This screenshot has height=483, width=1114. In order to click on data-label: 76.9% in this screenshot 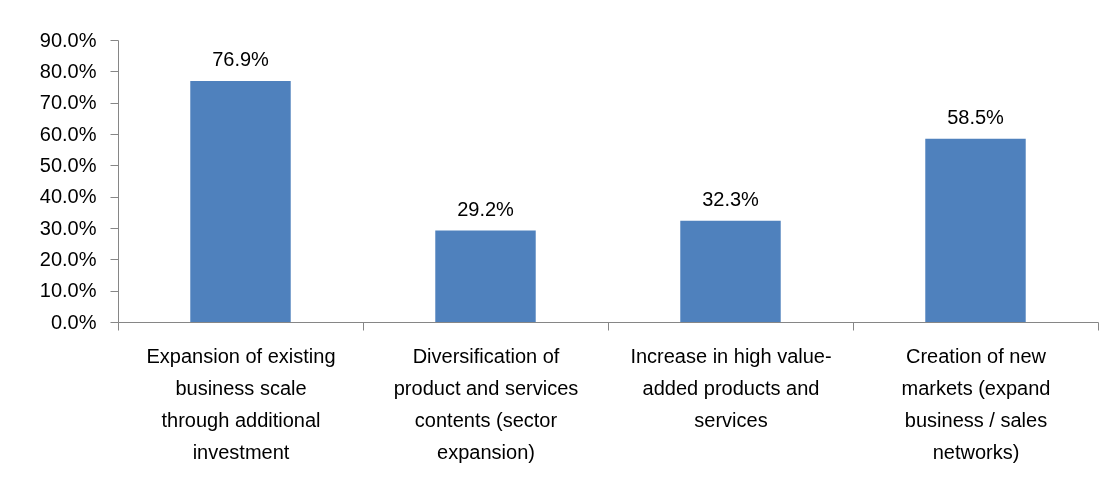, I will do `click(241, 59)`.